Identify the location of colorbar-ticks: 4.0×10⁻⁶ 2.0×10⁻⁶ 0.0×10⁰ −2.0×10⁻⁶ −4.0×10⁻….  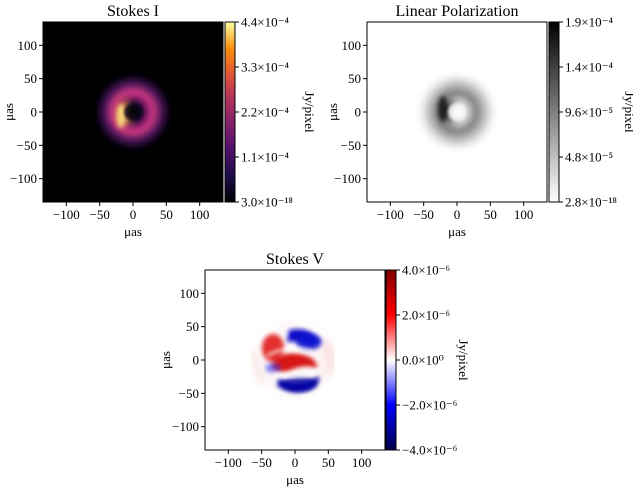
(426, 360).